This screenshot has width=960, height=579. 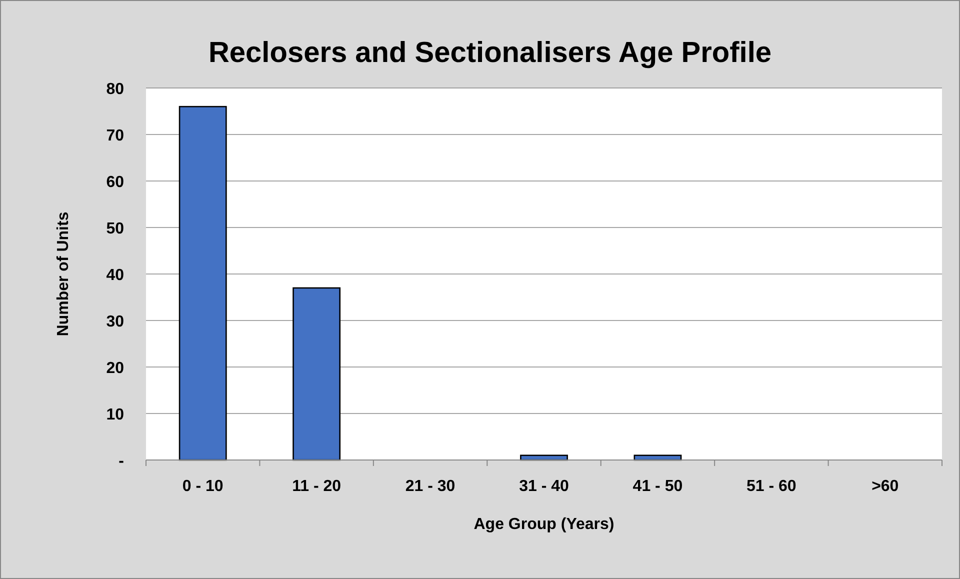 What do you see at coordinates (430, 486) in the screenshot?
I see `x-tick-label: 21 - 30` at bounding box center [430, 486].